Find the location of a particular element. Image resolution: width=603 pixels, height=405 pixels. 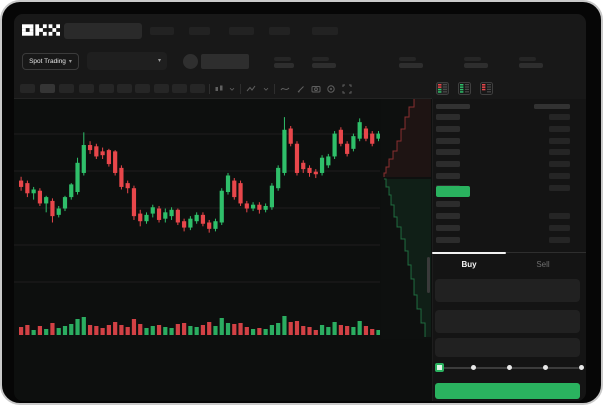

okx-logo-icon is located at coordinates (41, 30).